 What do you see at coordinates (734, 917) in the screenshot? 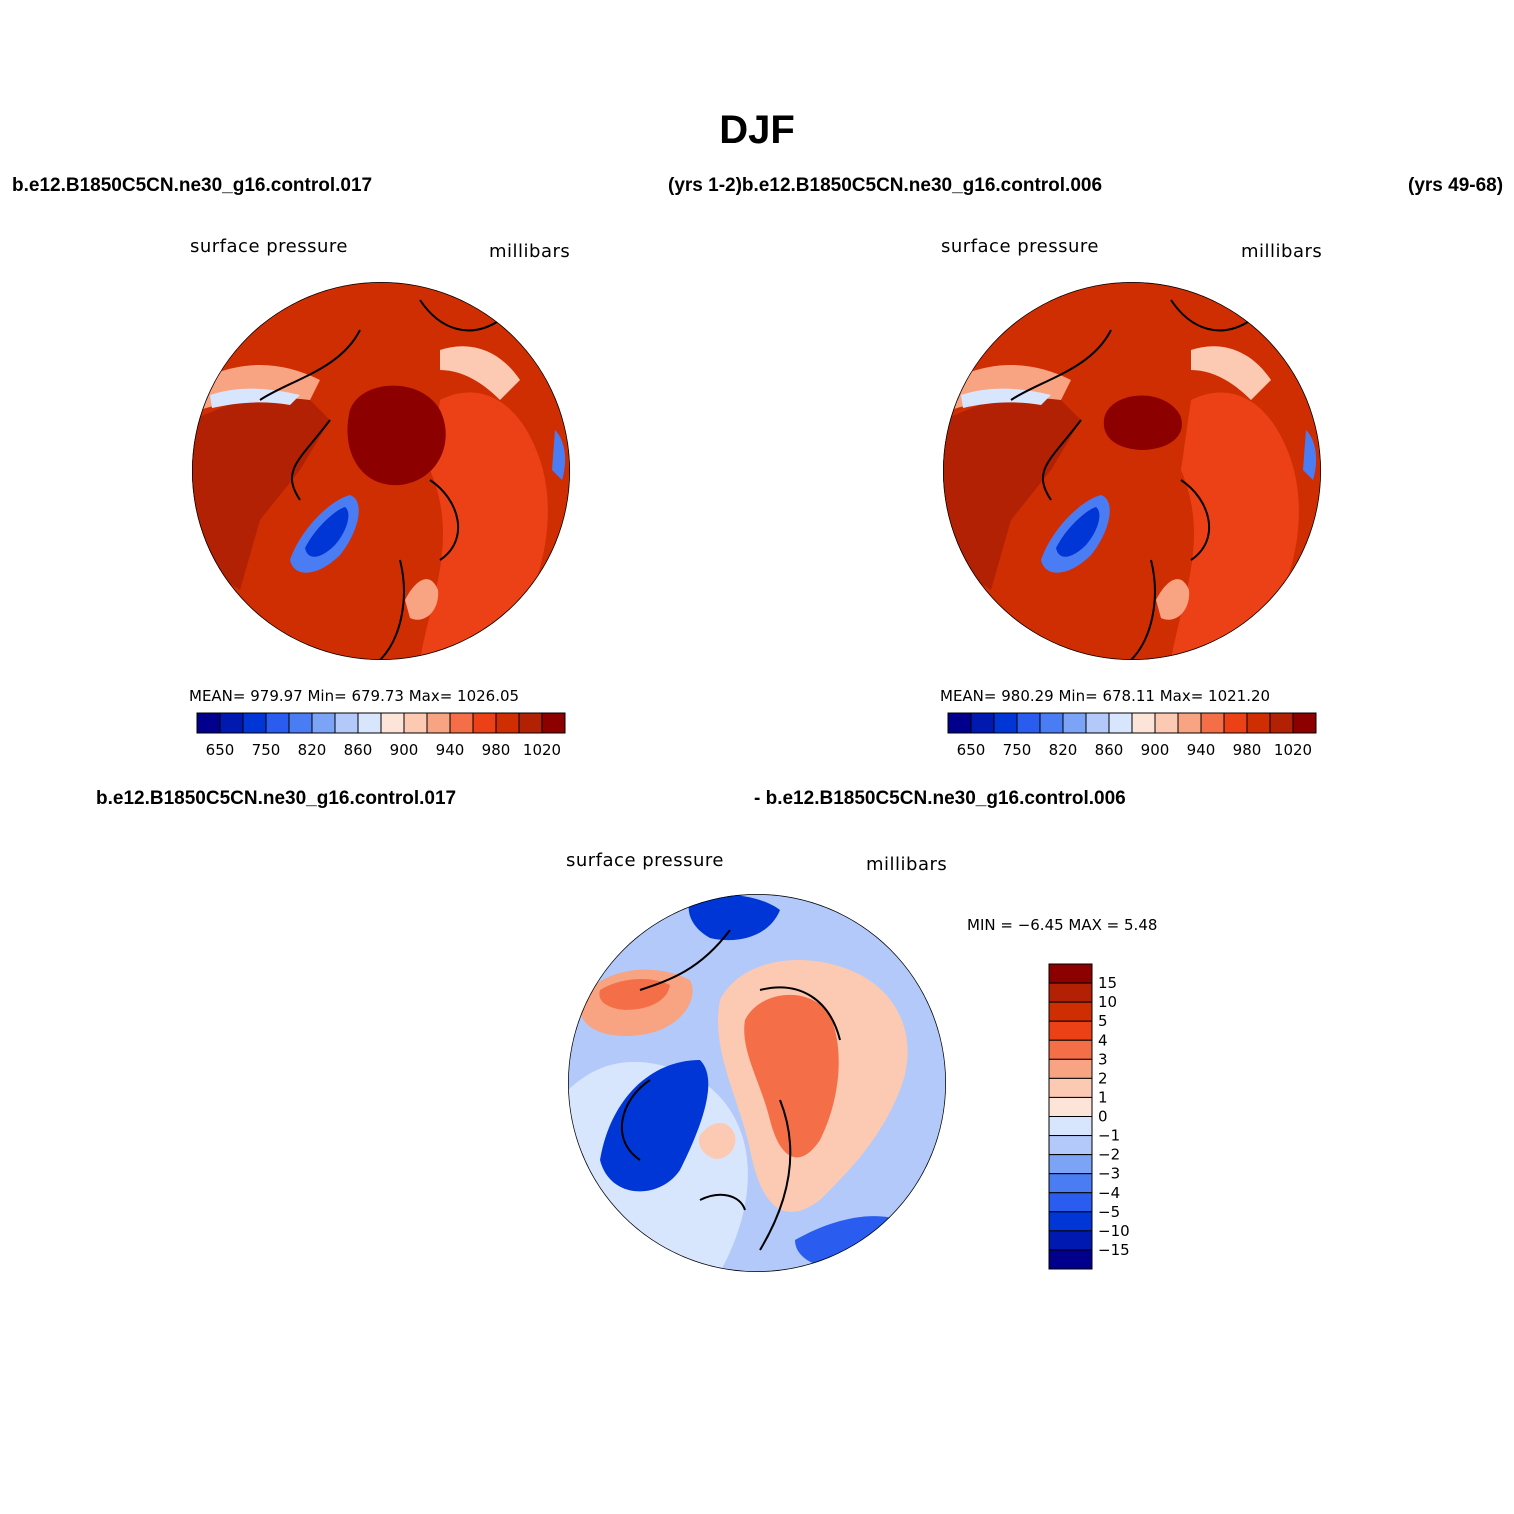
I see `map3-region-neg-north` at bounding box center [734, 917].